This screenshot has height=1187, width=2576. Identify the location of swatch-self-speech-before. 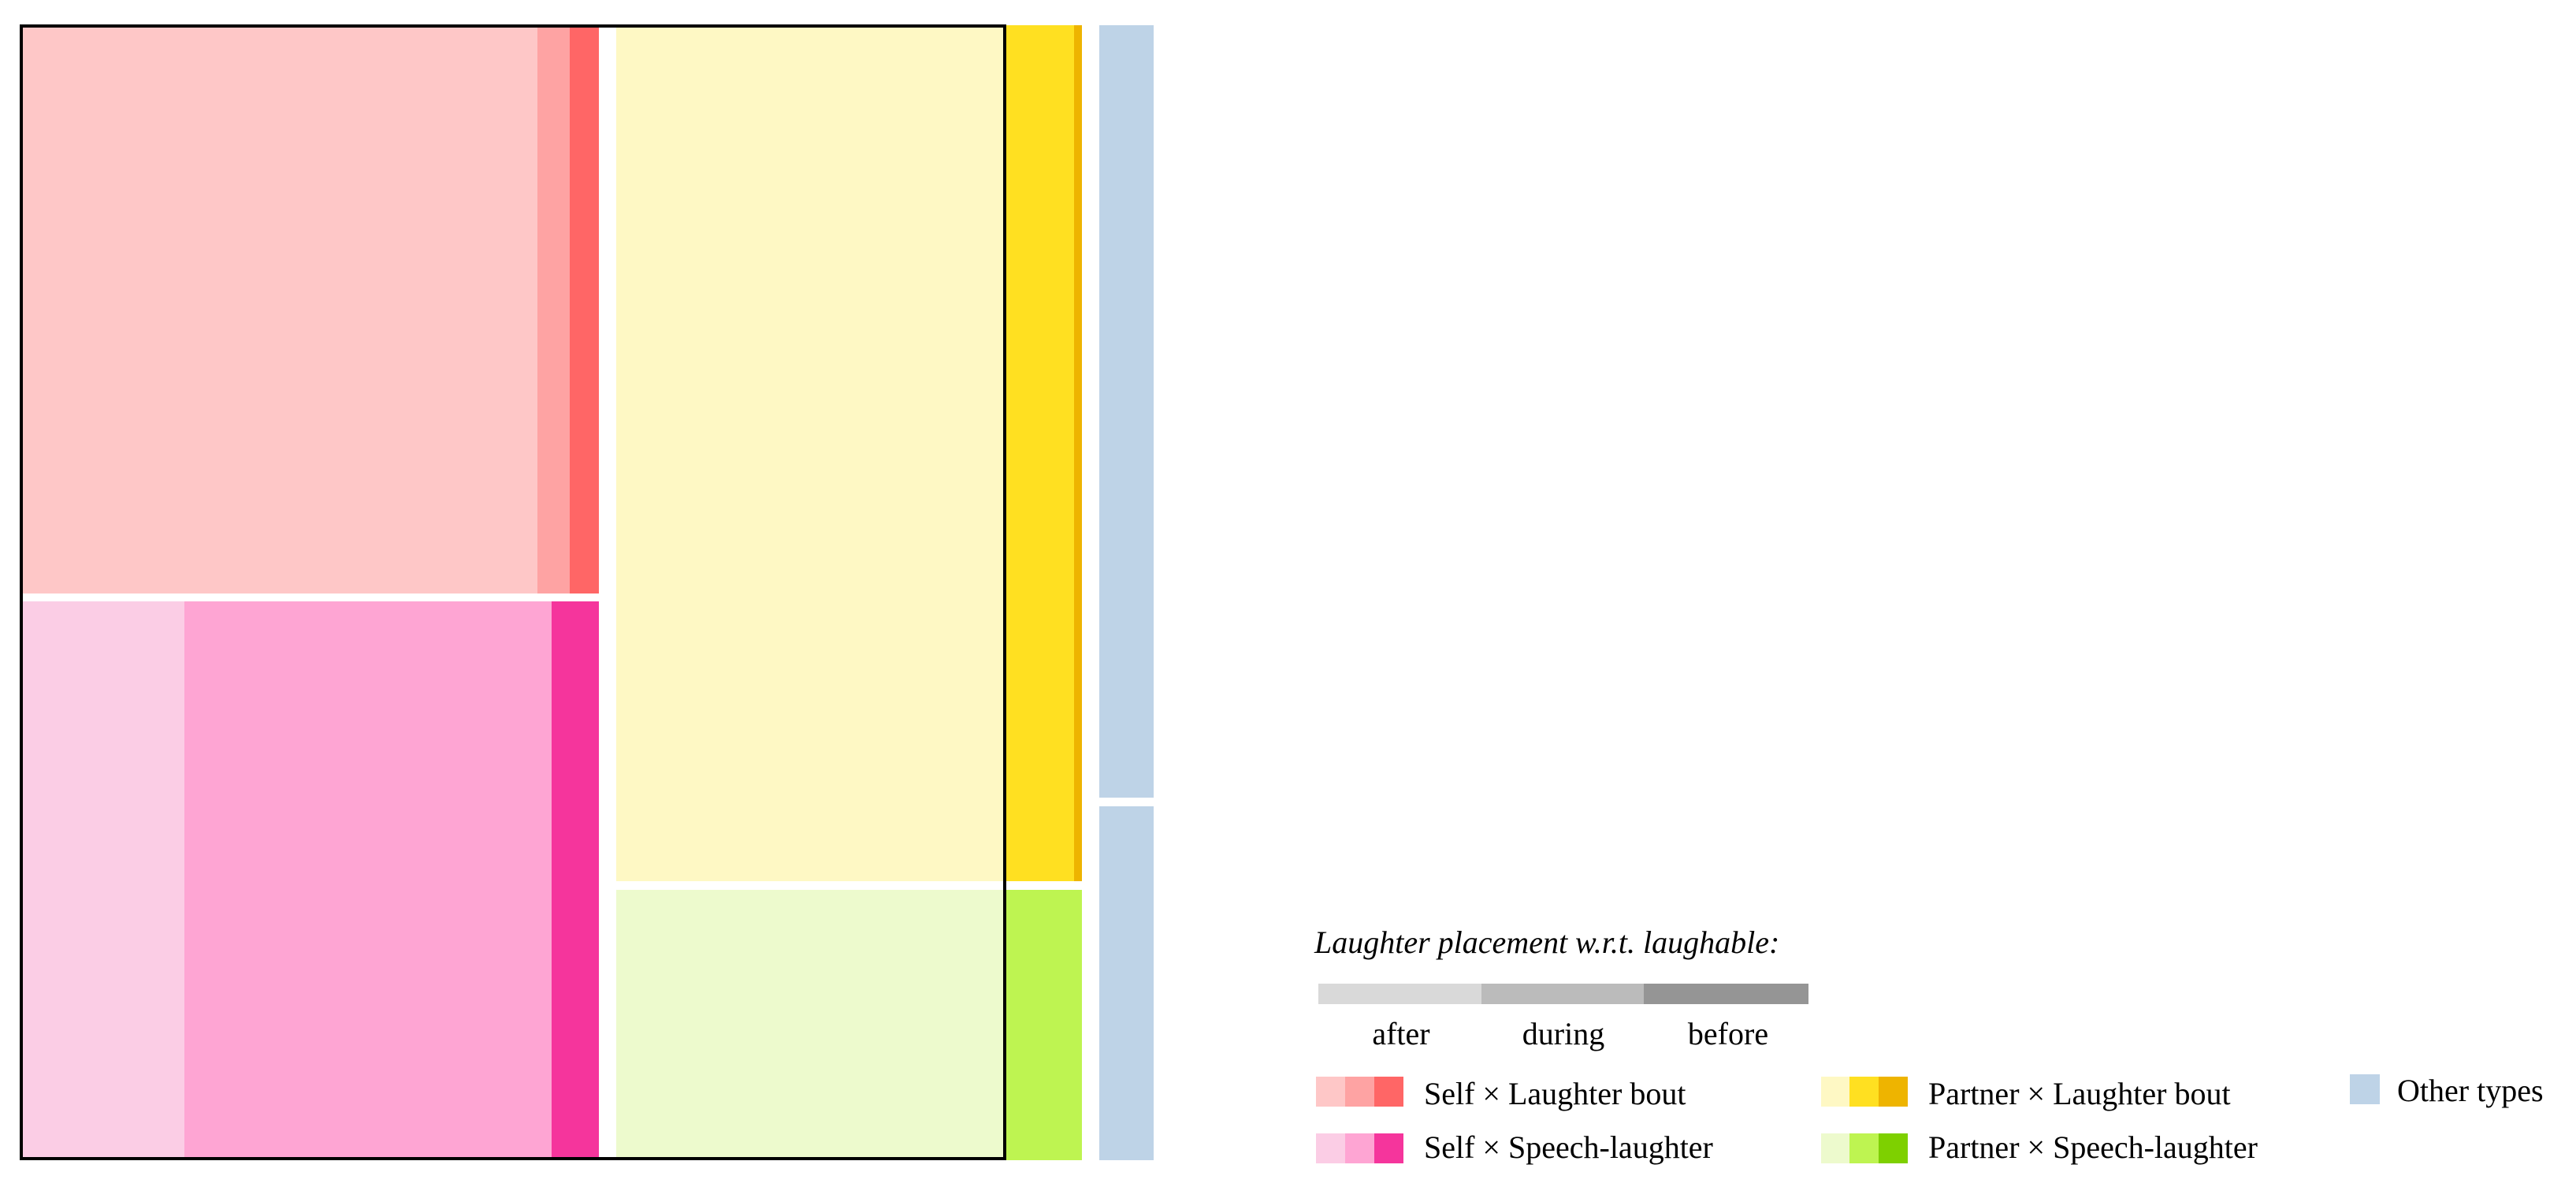
(1388, 1148).